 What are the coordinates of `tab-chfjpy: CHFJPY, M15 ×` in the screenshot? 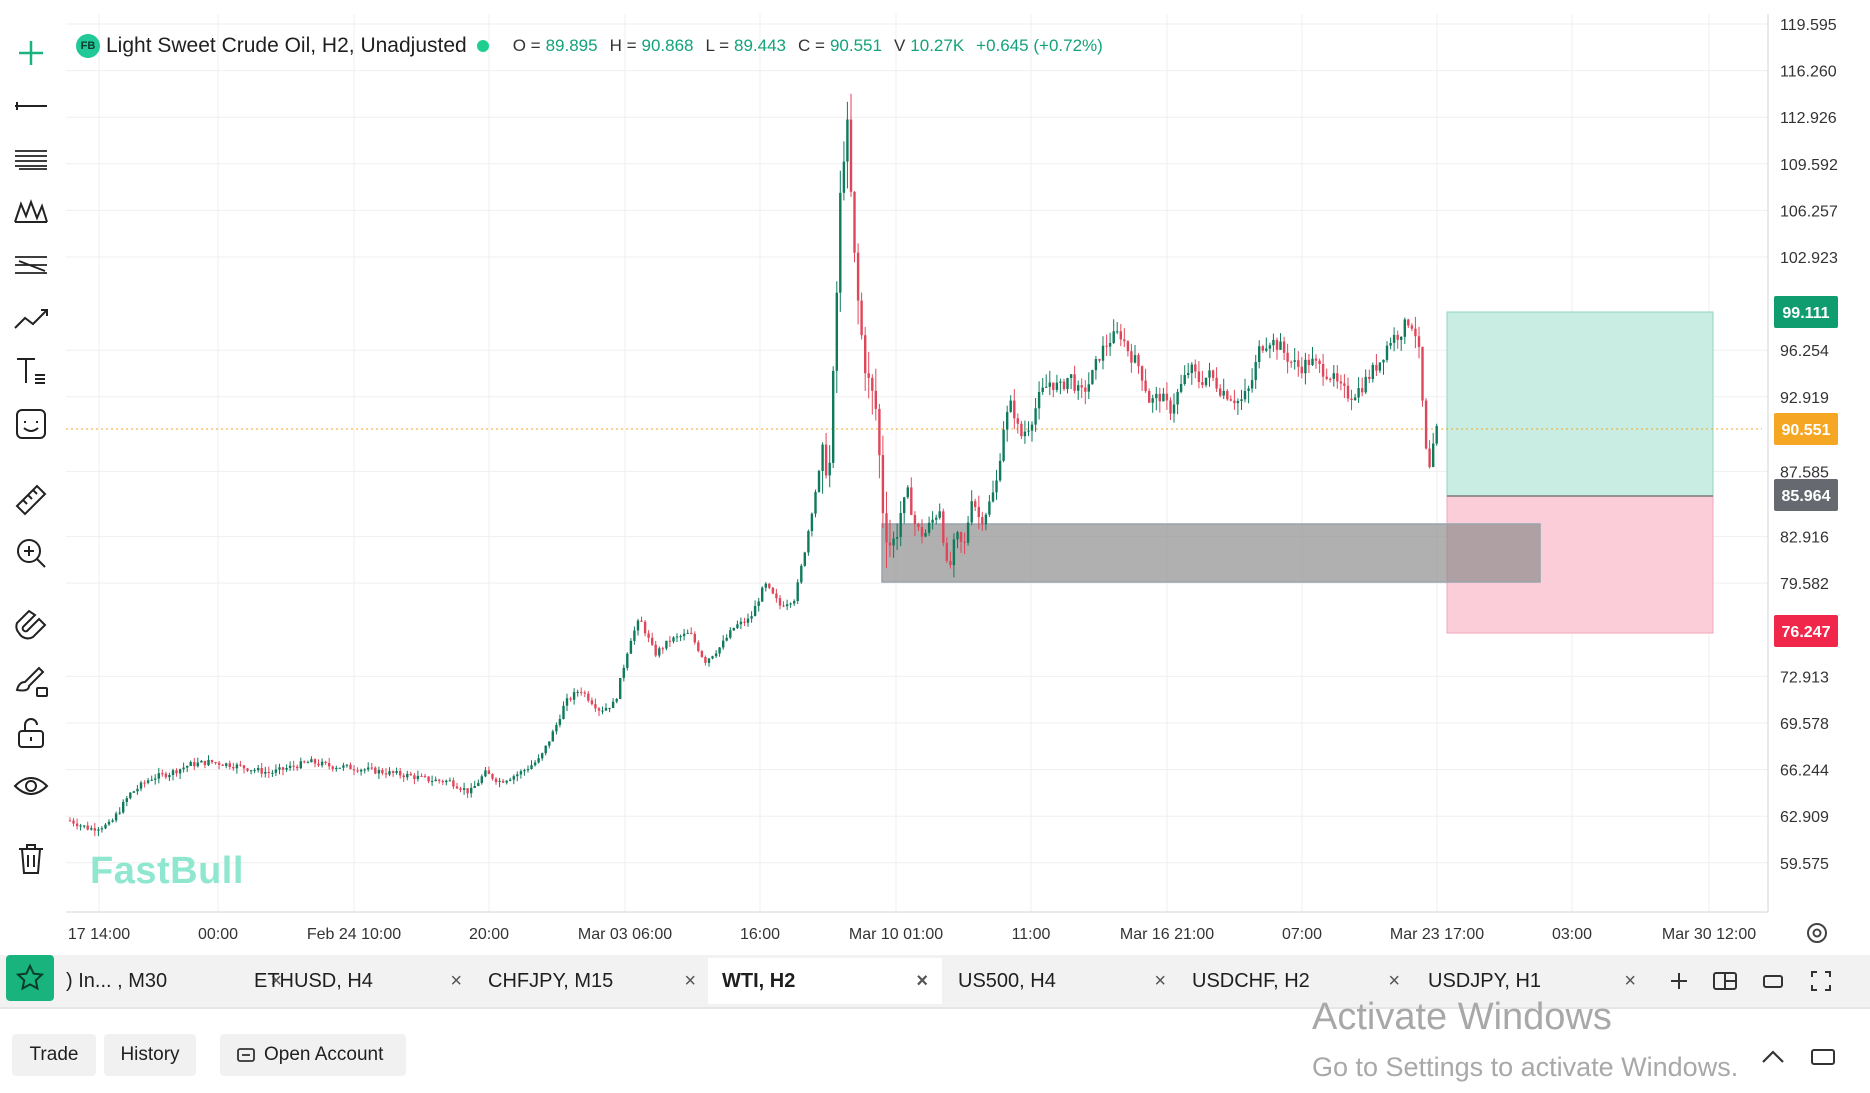 It's located at (595, 981).